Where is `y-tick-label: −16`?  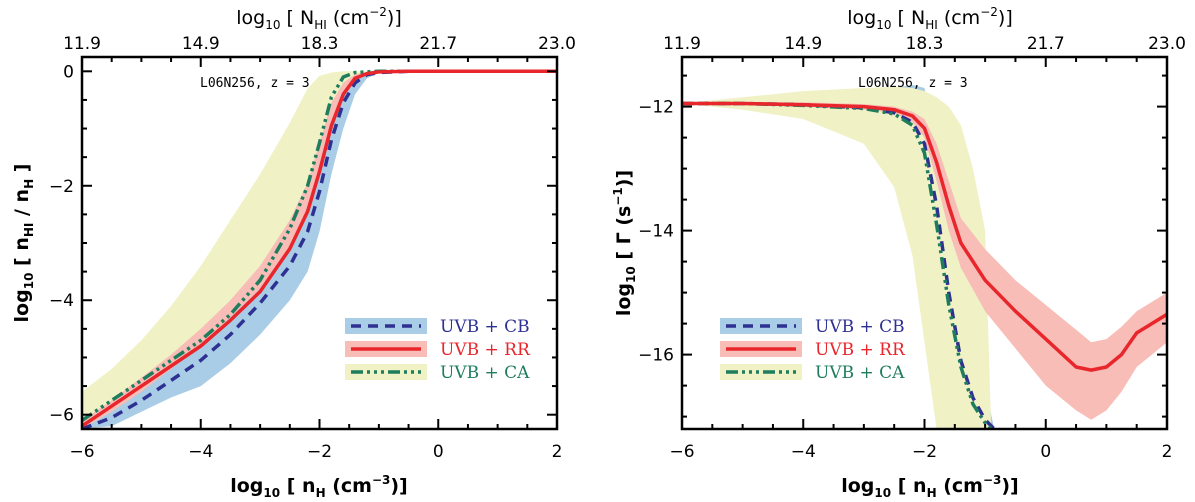 y-tick-label: −16 is located at coordinates (656, 356).